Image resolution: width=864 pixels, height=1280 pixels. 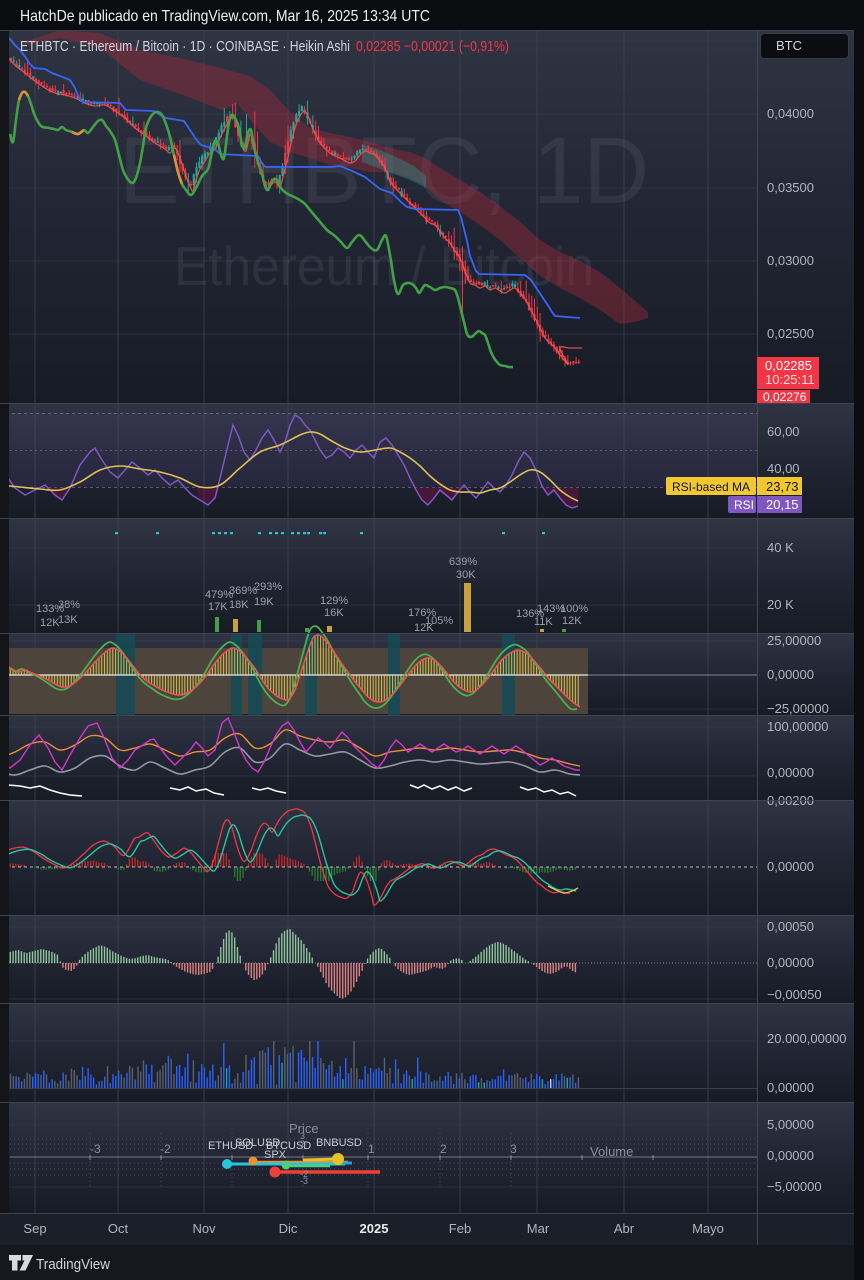 I want to click on svg-text: 0,03000, so click(x=790, y=260).